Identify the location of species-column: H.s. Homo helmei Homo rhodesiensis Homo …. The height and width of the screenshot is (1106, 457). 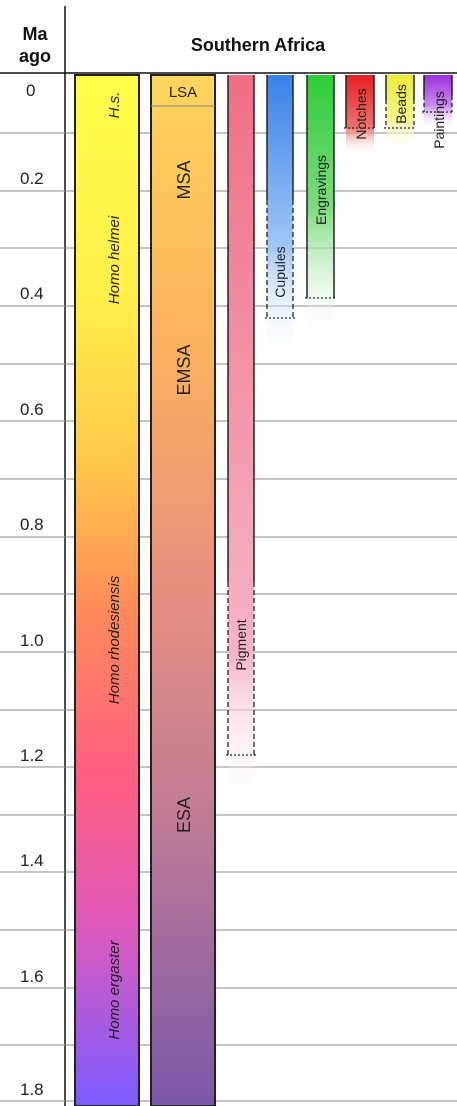
(107, 590).